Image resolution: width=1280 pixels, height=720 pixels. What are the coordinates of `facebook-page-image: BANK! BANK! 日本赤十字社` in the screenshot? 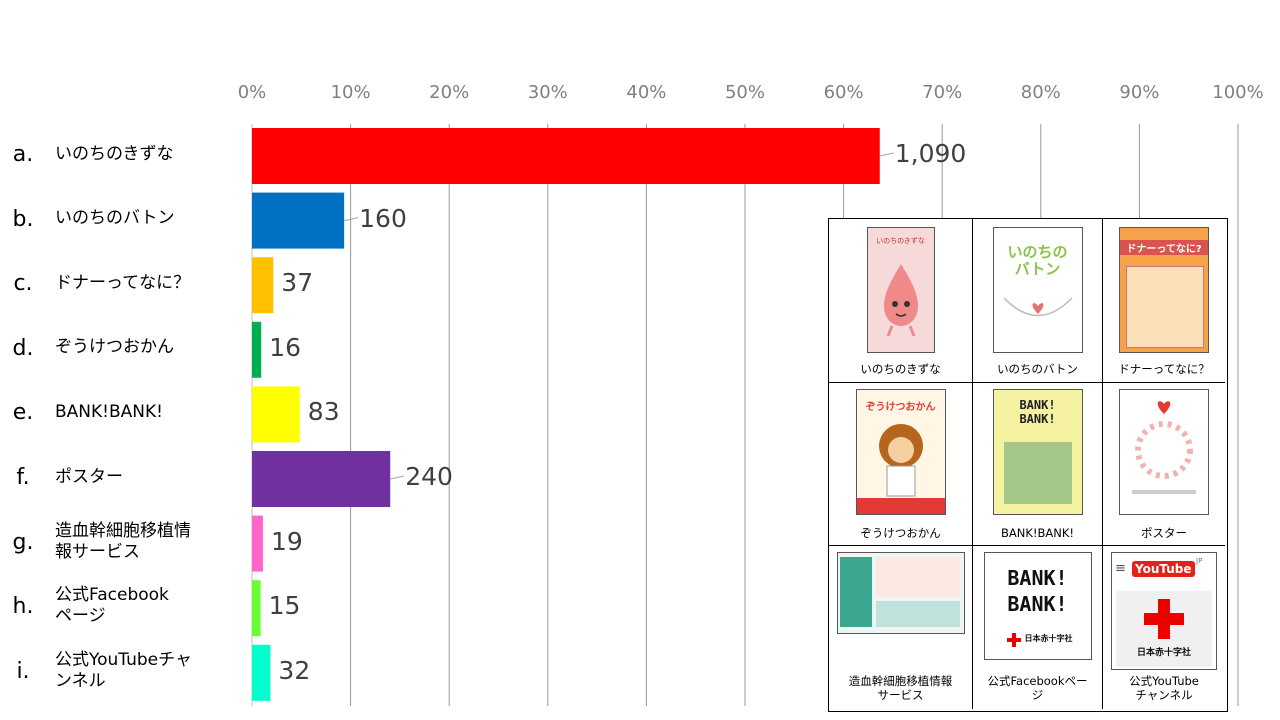 It's located at (1037, 606).